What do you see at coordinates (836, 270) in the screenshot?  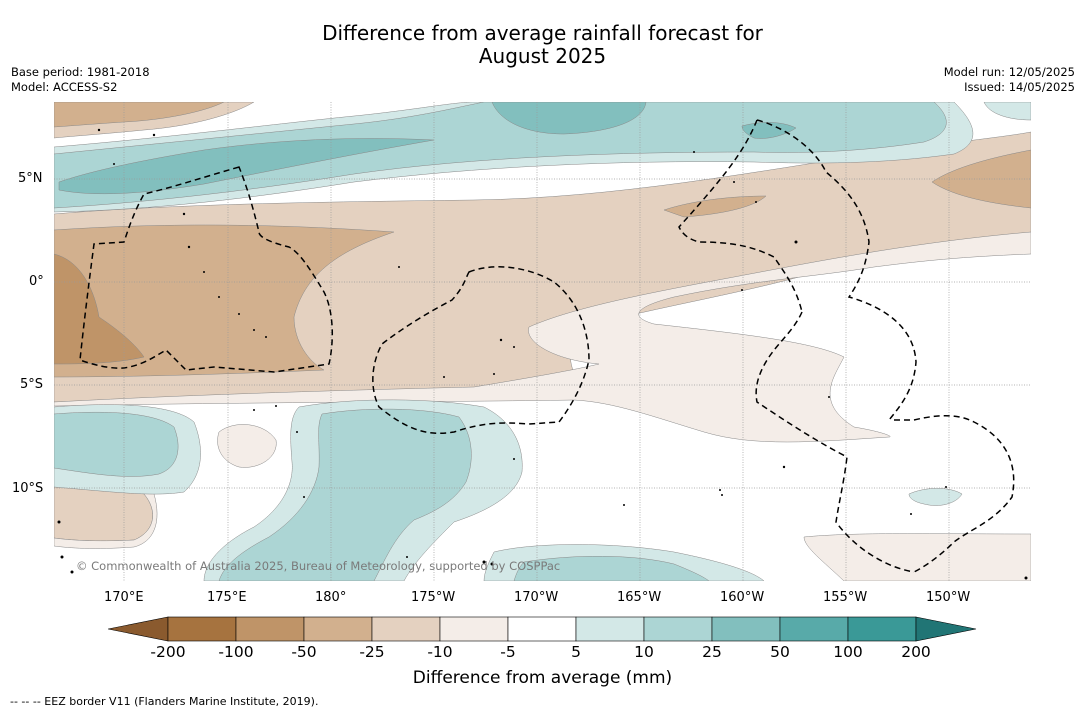 I see `eez-line-islands` at bounding box center [836, 270].